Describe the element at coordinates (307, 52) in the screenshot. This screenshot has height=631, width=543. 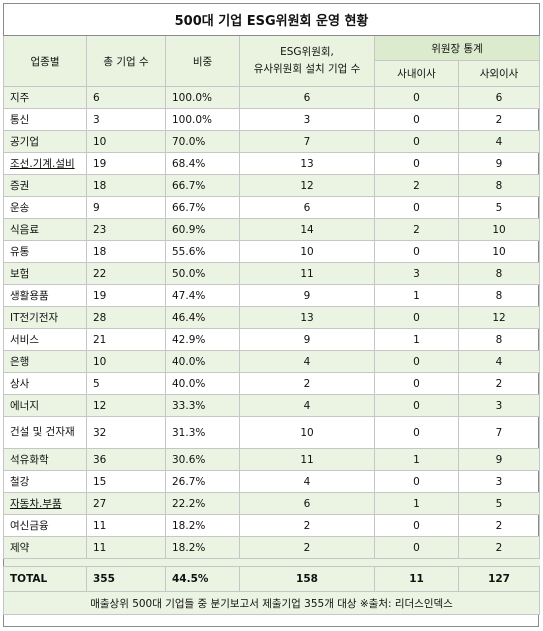
I see `header-esg-committee-line1: ESG위원회,` at that location.